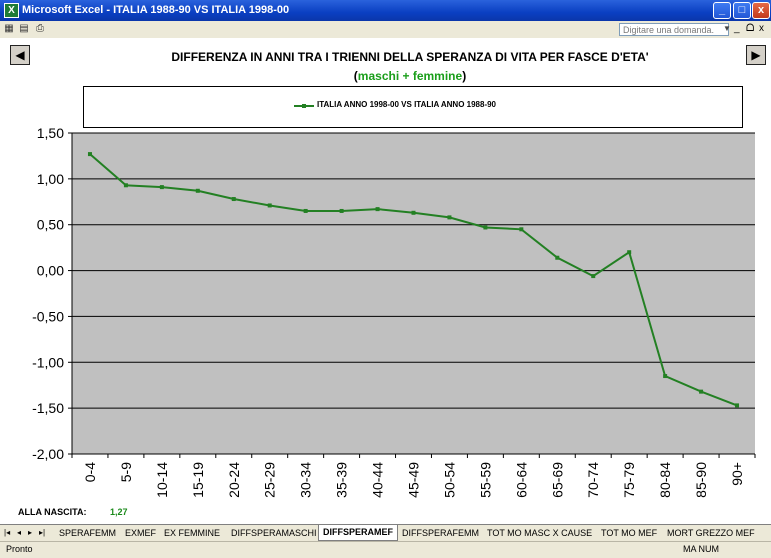 The image size is (771, 558). Describe the element at coordinates (761, 28) in the screenshot. I see `doc-close-button: x` at that location.